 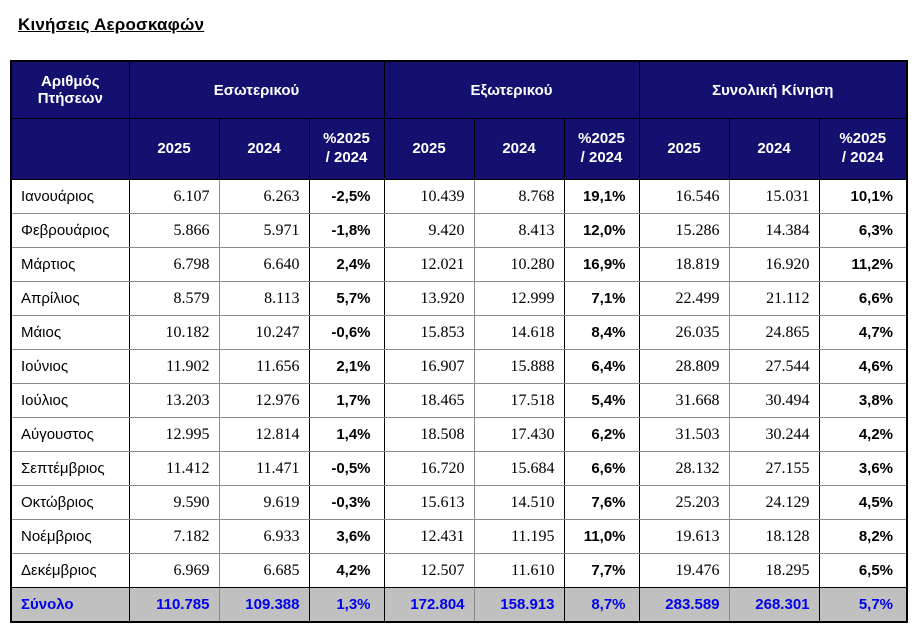 What do you see at coordinates (264, 230) in the screenshot?
I see `cell-domestic-2024: 5.971` at bounding box center [264, 230].